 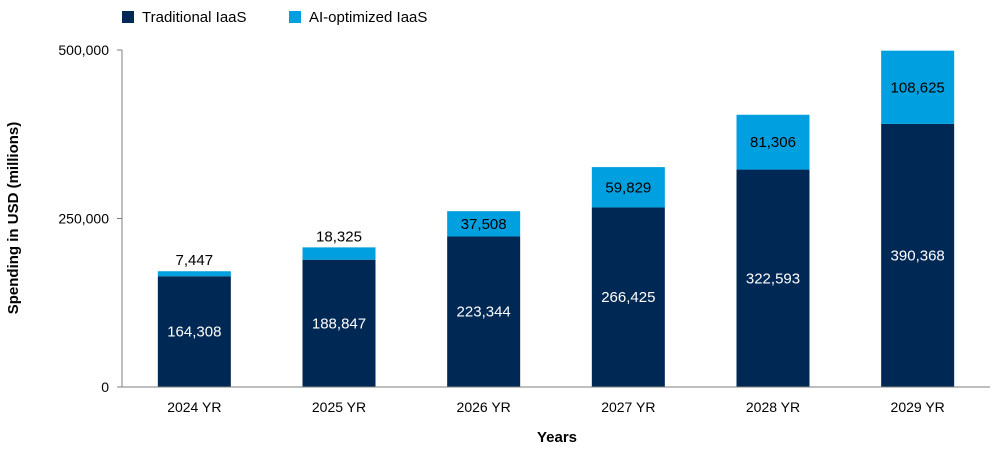 What do you see at coordinates (339, 407) in the screenshot?
I see `x-tick-label: 2025 YR` at bounding box center [339, 407].